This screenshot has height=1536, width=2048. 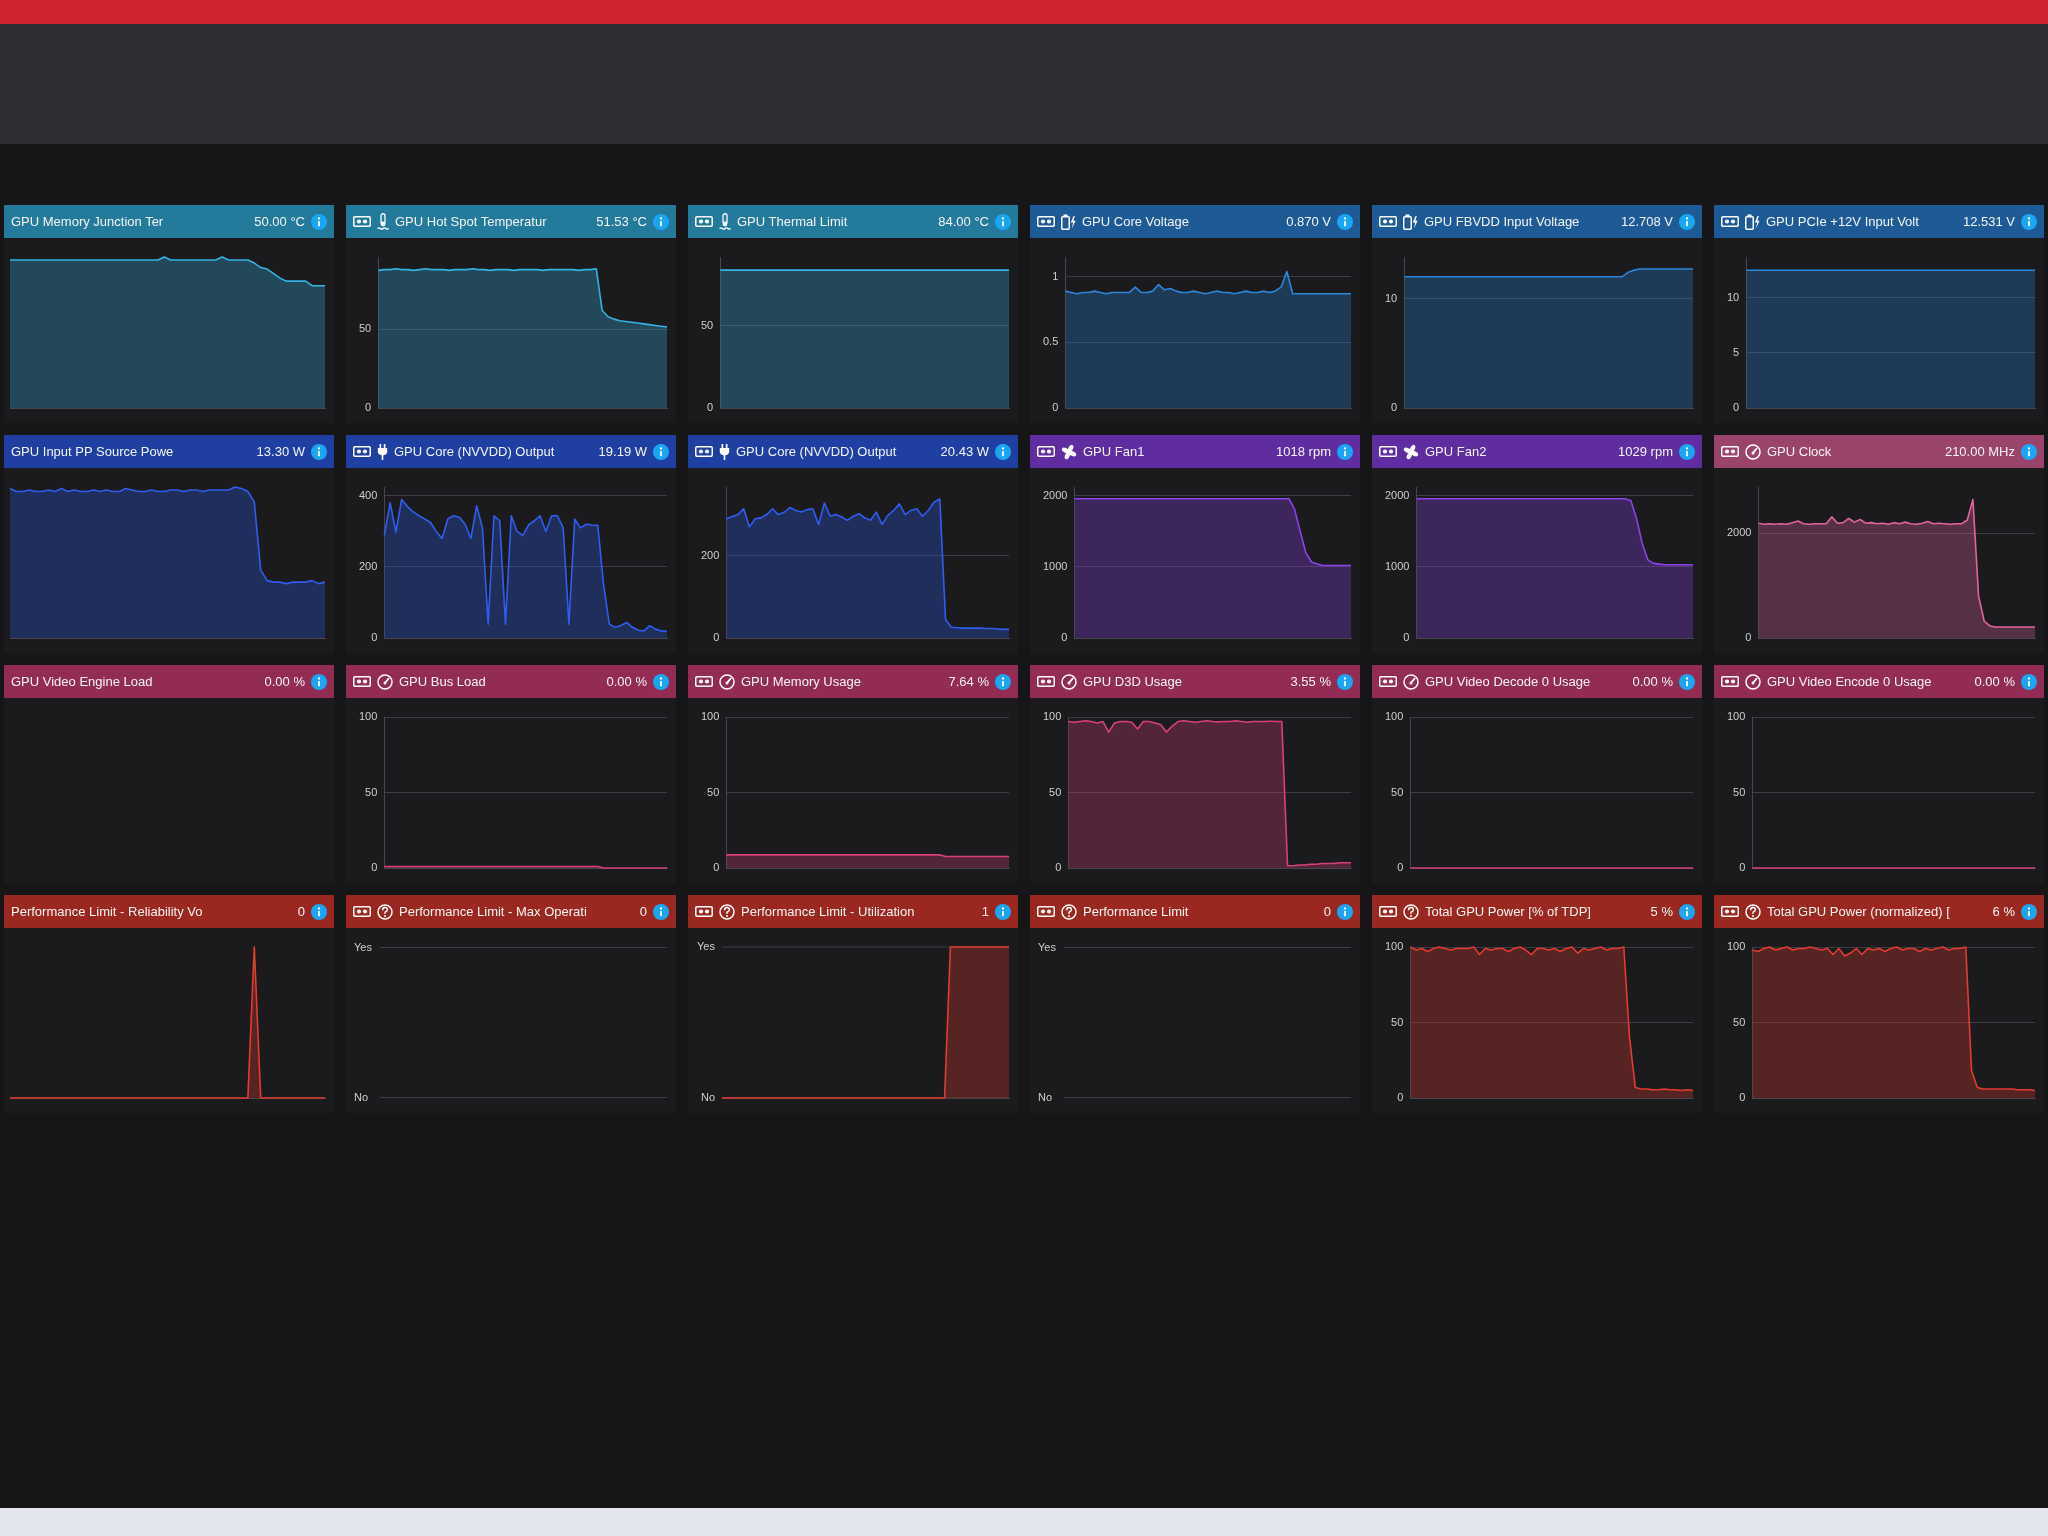 What do you see at coordinates (442, 681) in the screenshot?
I see `chart-title: GPU Bus Load` at bounding box center [442, 681].